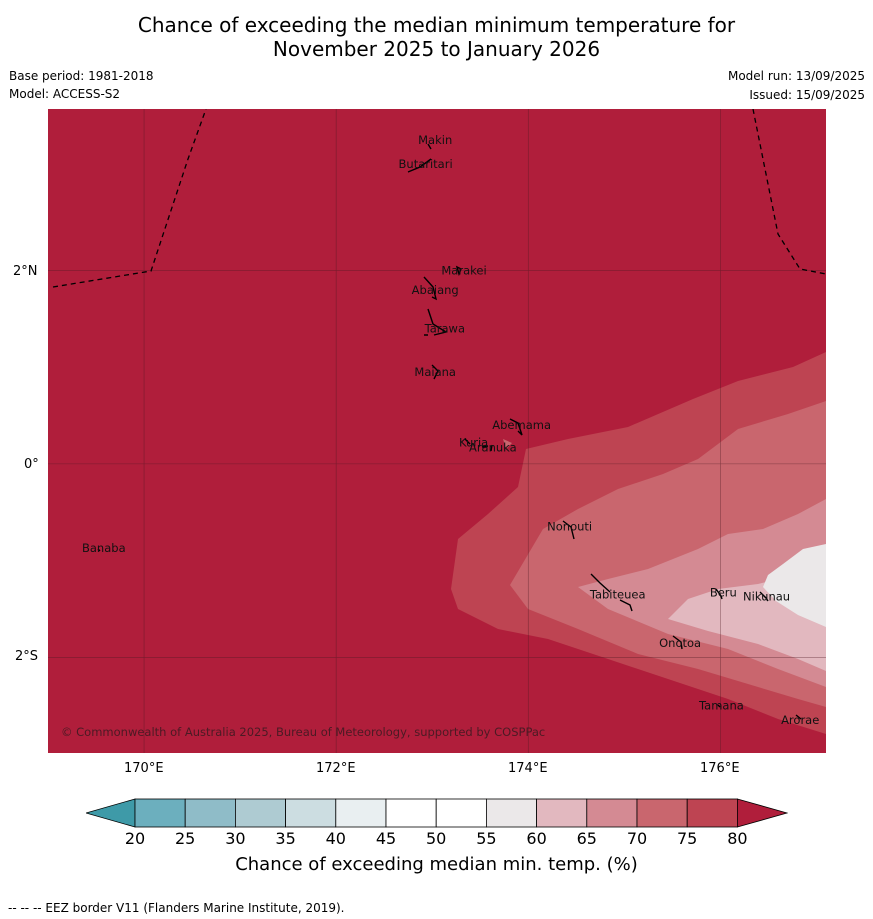 Image resolution: width=873 pixels, height=919 pixels. Describe the element at coordinates (463, 270) in the screenshot. I see `island-label-marakei: Marakei` at that location.